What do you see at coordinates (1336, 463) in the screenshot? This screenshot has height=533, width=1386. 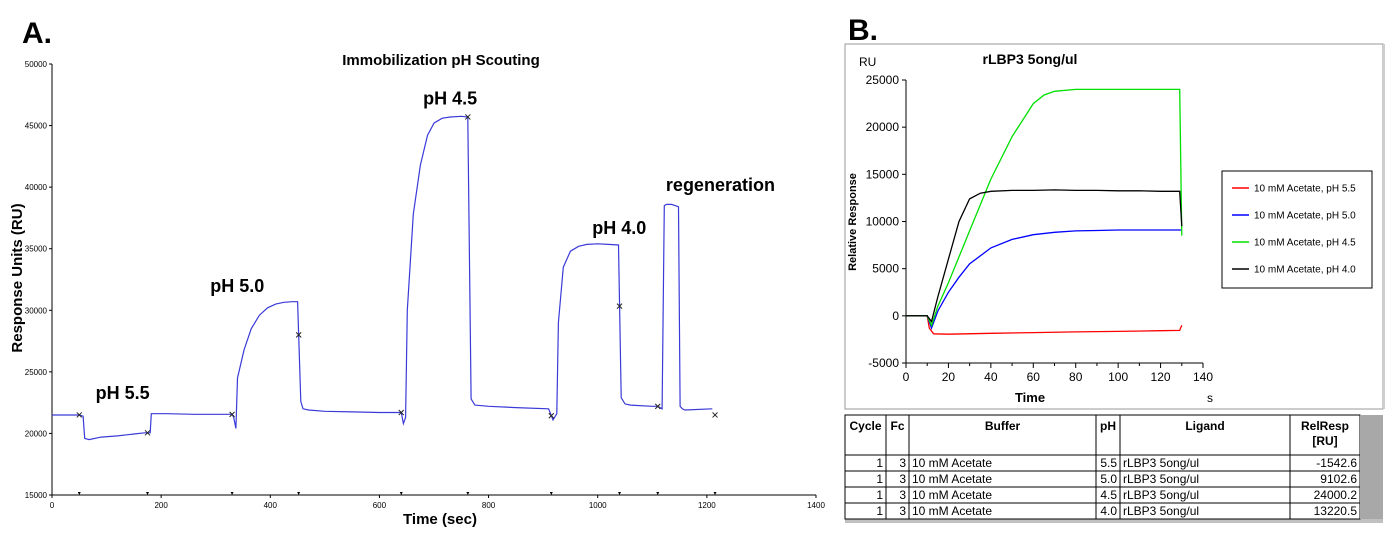 I see `table-cell: -1542.6` at bounding box center [1336, 463].